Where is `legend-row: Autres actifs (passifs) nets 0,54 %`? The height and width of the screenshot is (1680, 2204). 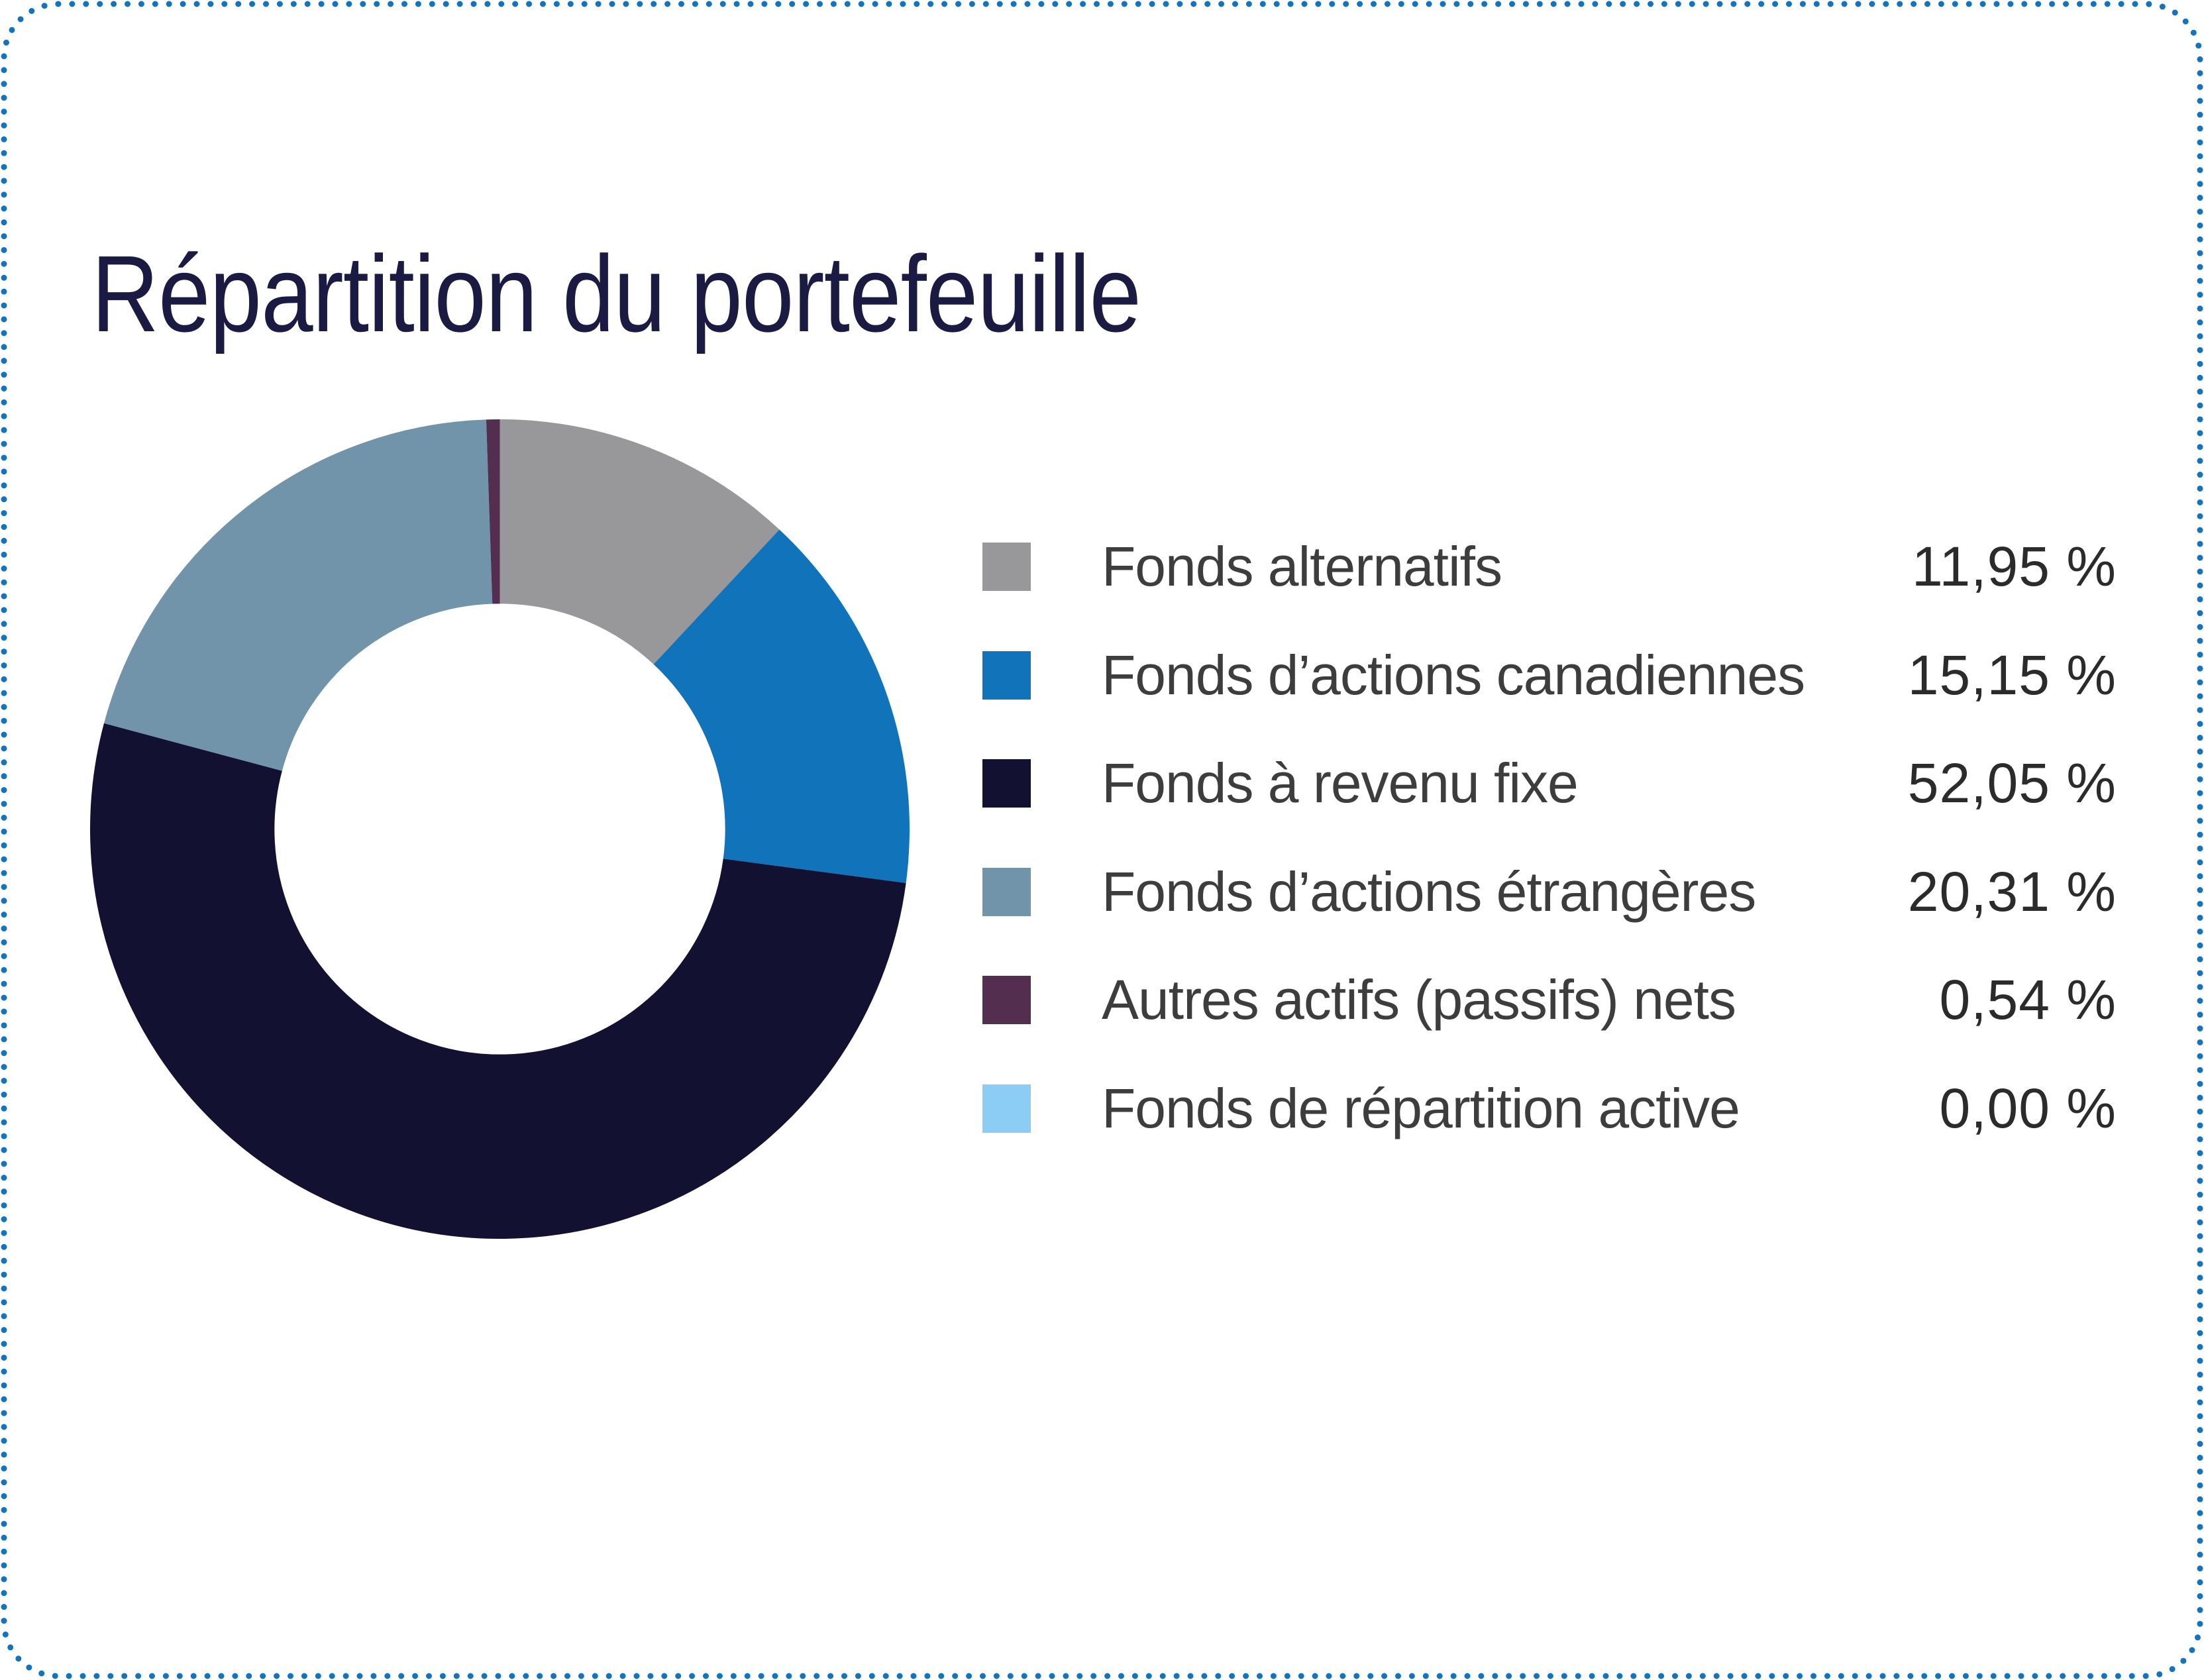
legend-row: Autres actifs (passifs) nets 0,54 % is located at coordinates (1549, 1000).